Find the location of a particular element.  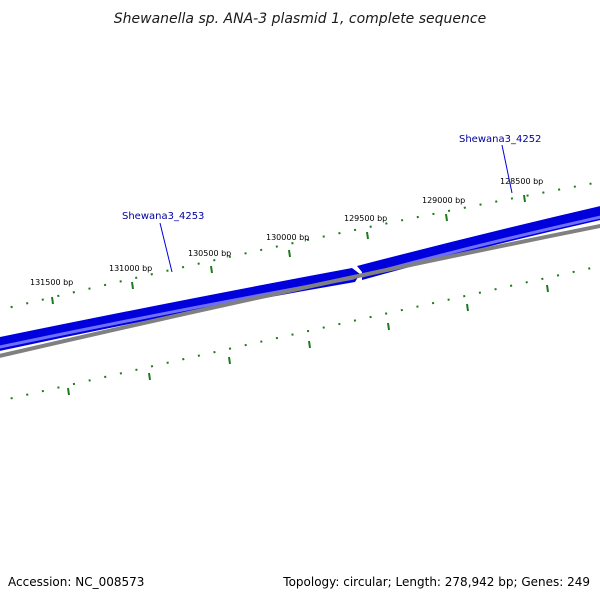

inner-major-ticks is located at coordinates (308, 340).